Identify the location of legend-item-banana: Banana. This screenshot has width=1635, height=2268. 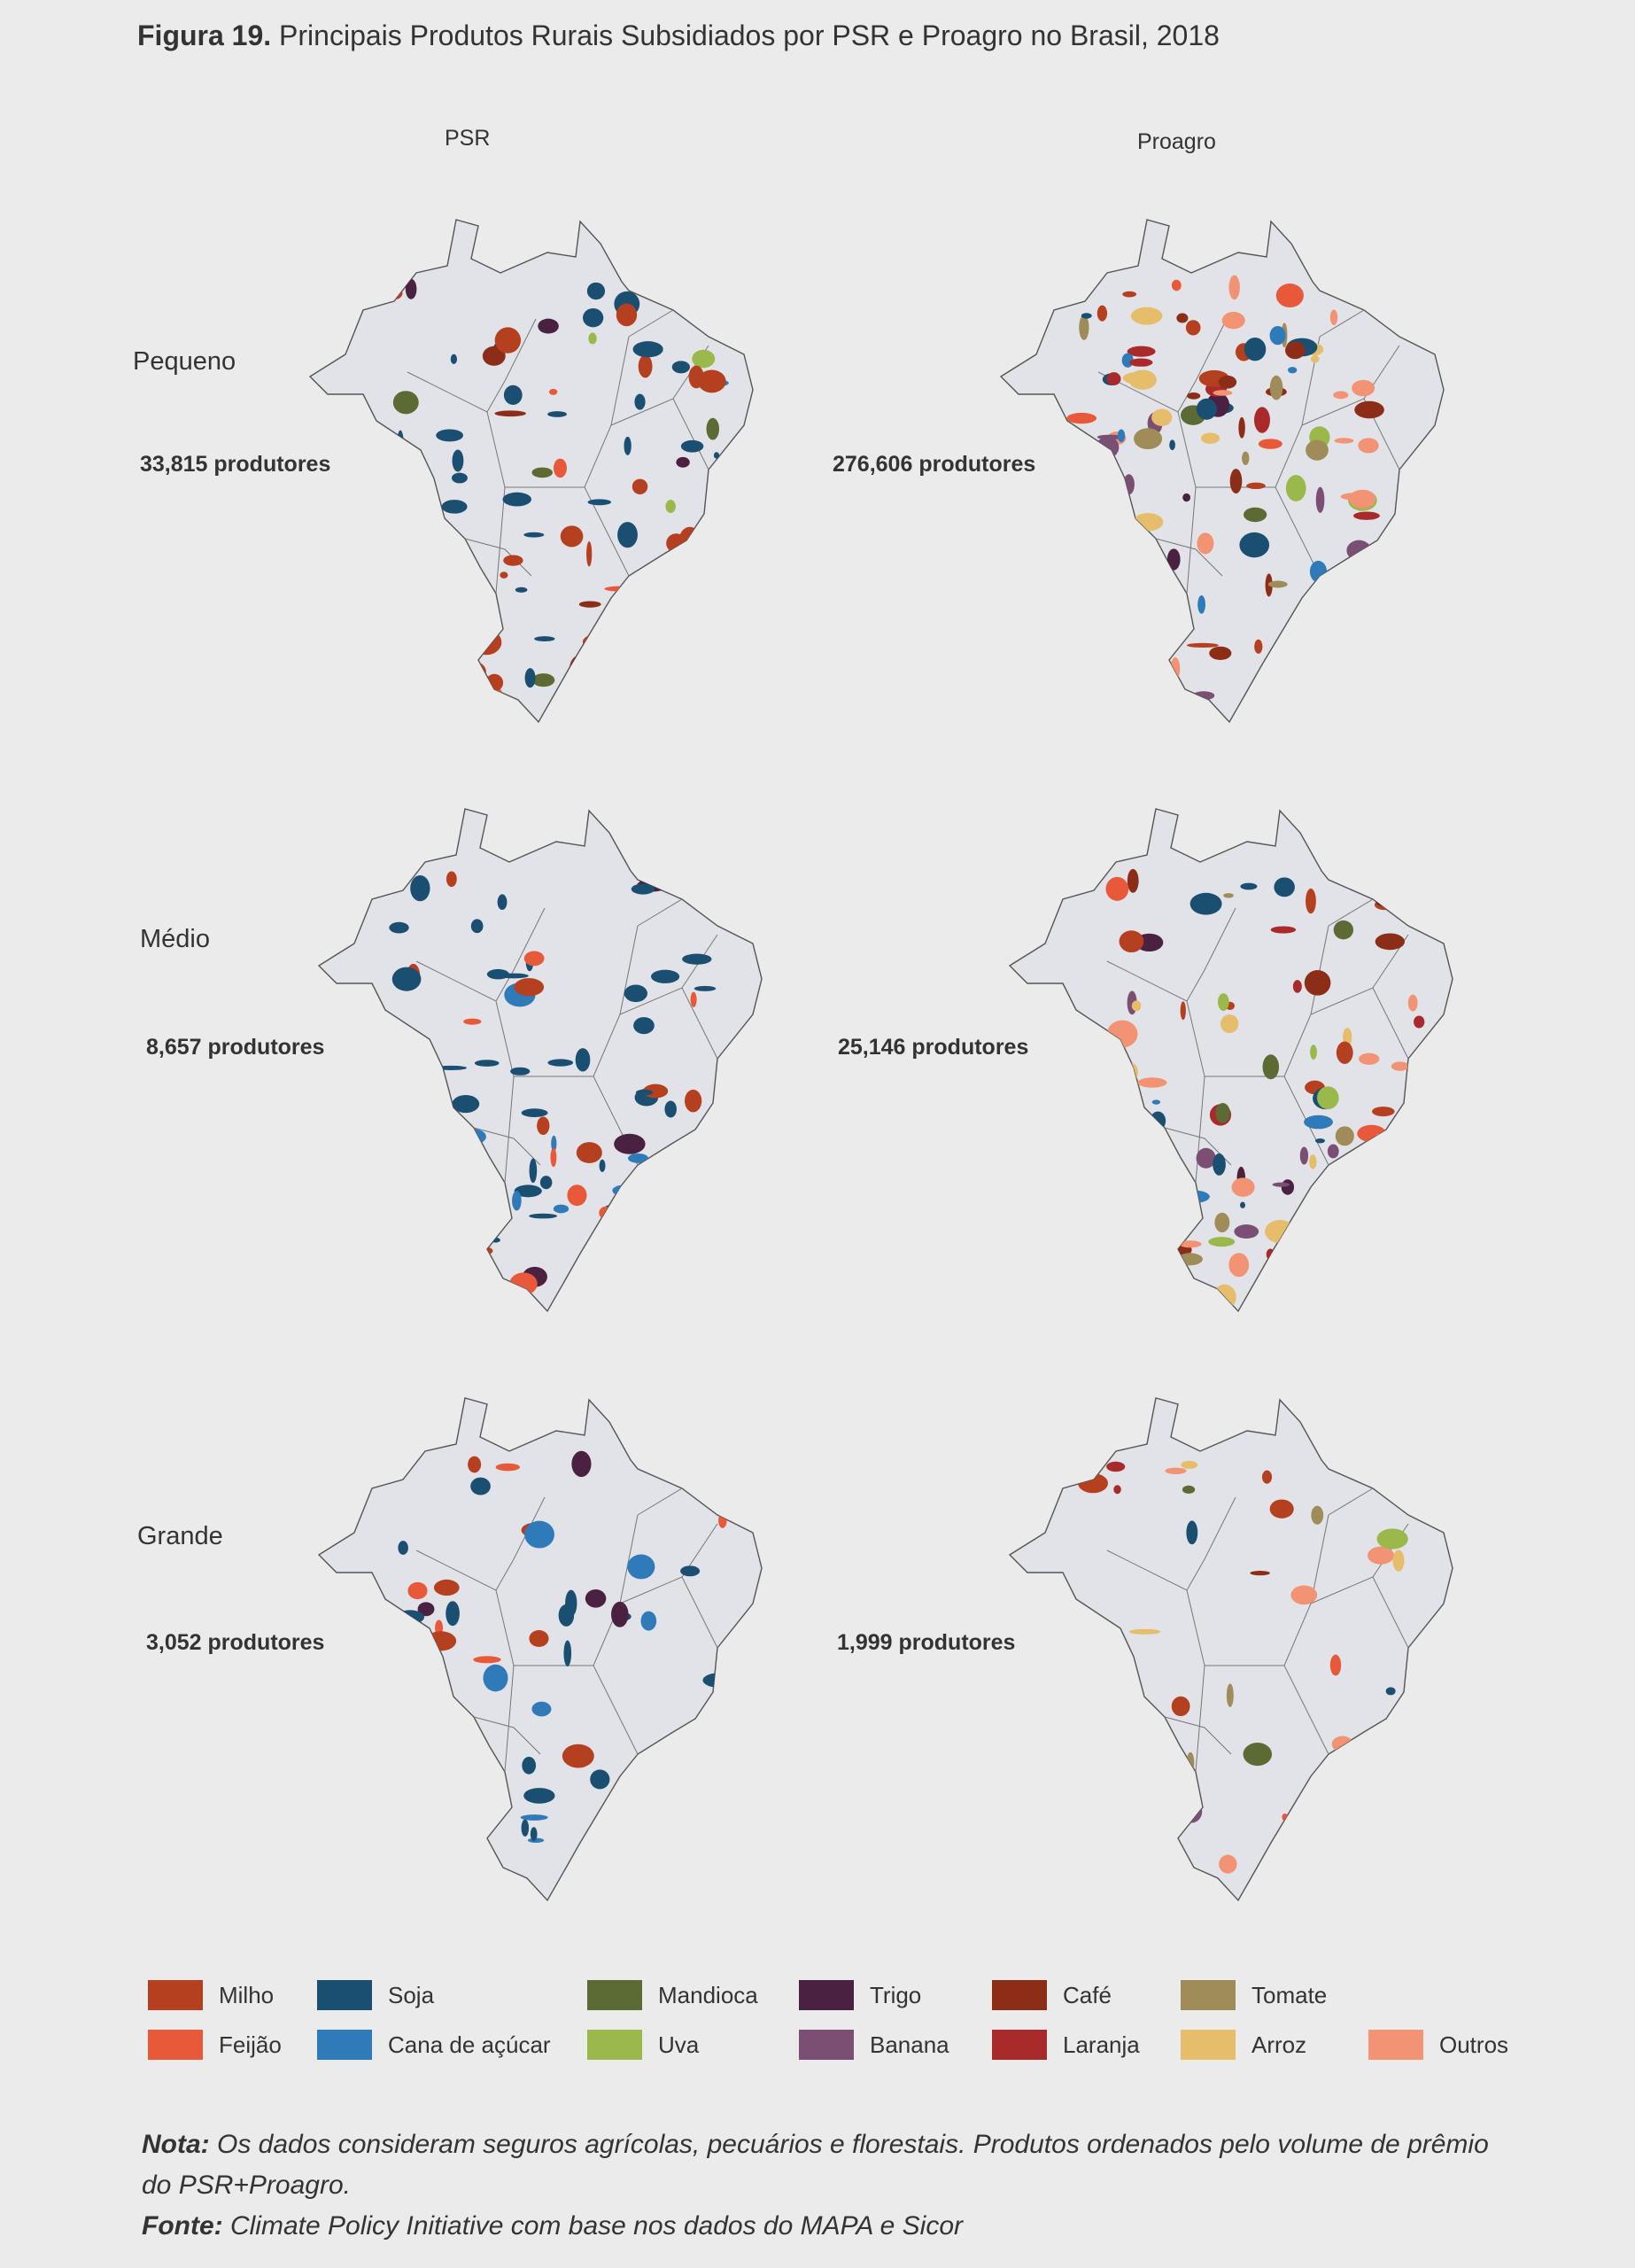
(874, 2044).